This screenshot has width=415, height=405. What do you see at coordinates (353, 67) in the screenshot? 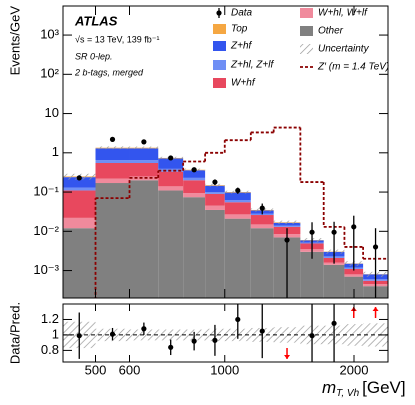
I see `legend-label: Z′ (m = 1.4 TeV)` at bounding box center [353, 67].